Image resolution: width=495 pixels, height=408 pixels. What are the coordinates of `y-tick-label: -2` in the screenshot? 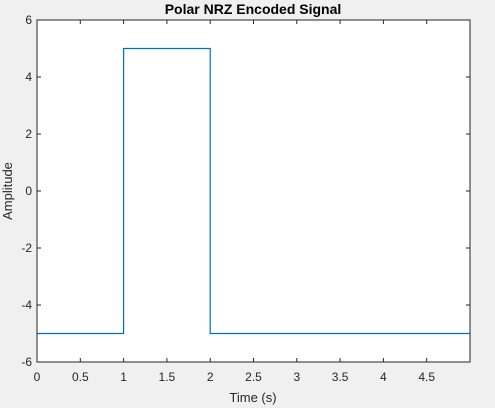 It's located at (26, 248).